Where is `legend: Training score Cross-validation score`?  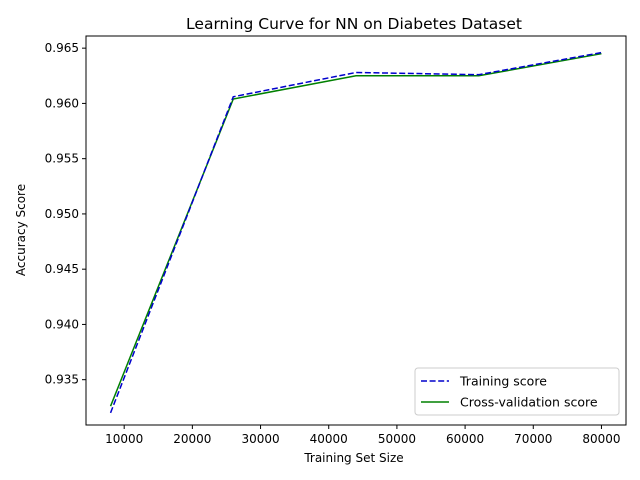 legend: Training score Cross-validation score is located at coordinates (517, 391).